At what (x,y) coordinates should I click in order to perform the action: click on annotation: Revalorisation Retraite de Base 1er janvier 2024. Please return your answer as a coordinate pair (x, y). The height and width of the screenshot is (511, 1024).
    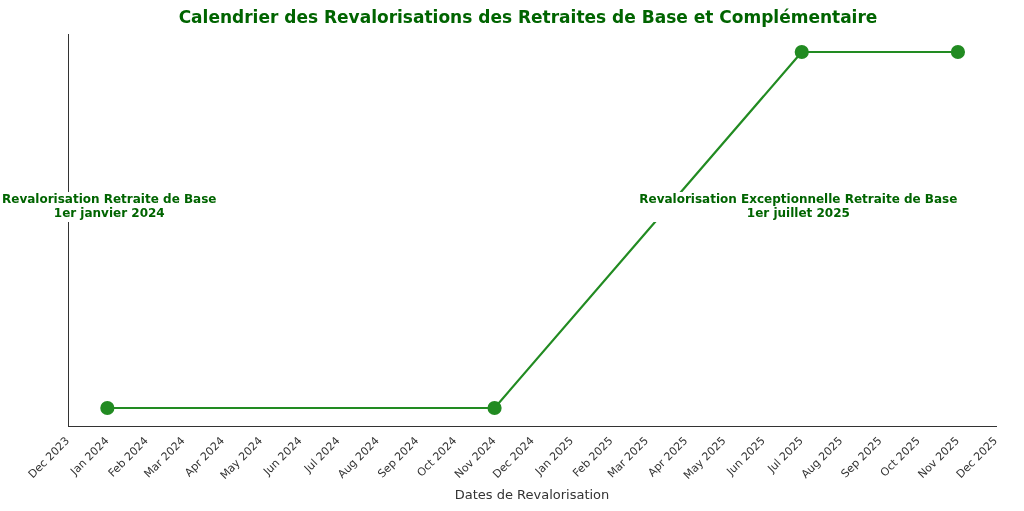
    Looking at the image, I should click on (109, 206).